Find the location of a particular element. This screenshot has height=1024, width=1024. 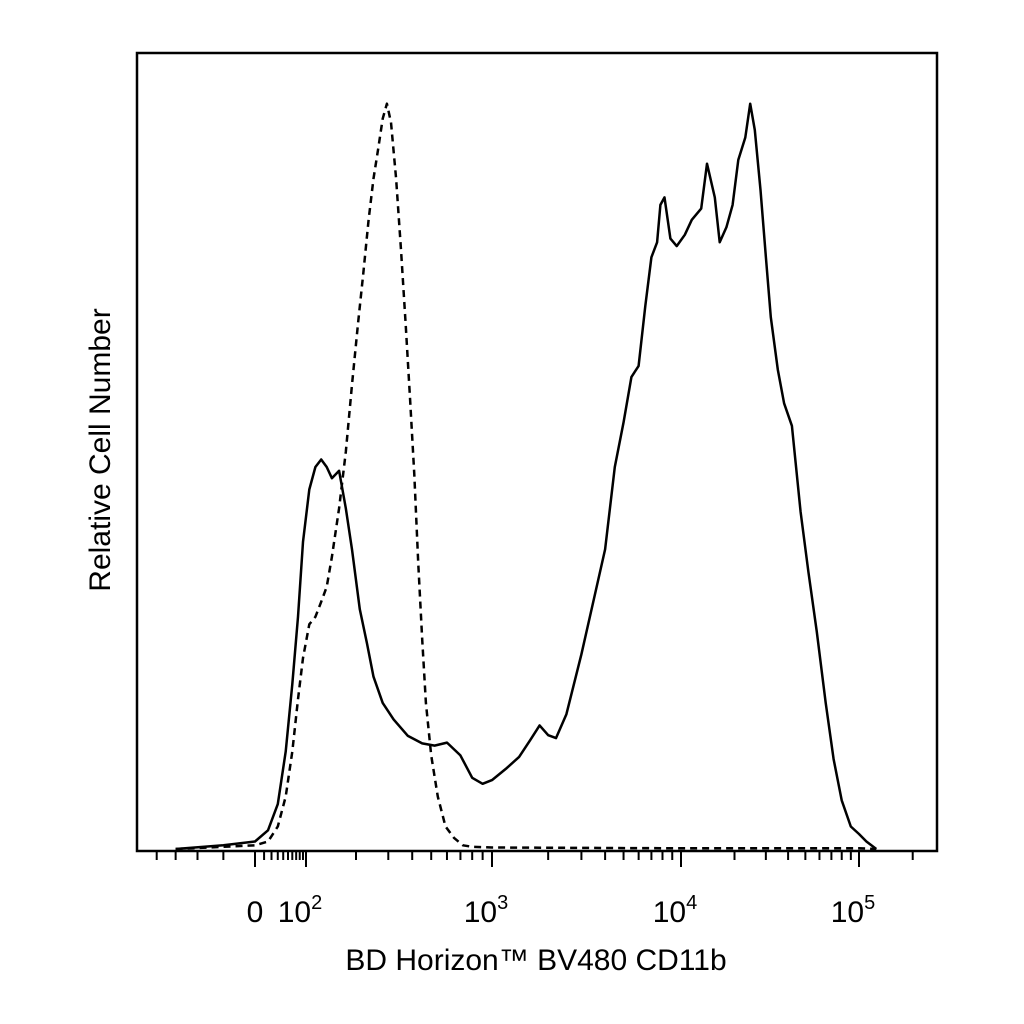

x-tick-label: 10² is located at coordinates (300, 910).